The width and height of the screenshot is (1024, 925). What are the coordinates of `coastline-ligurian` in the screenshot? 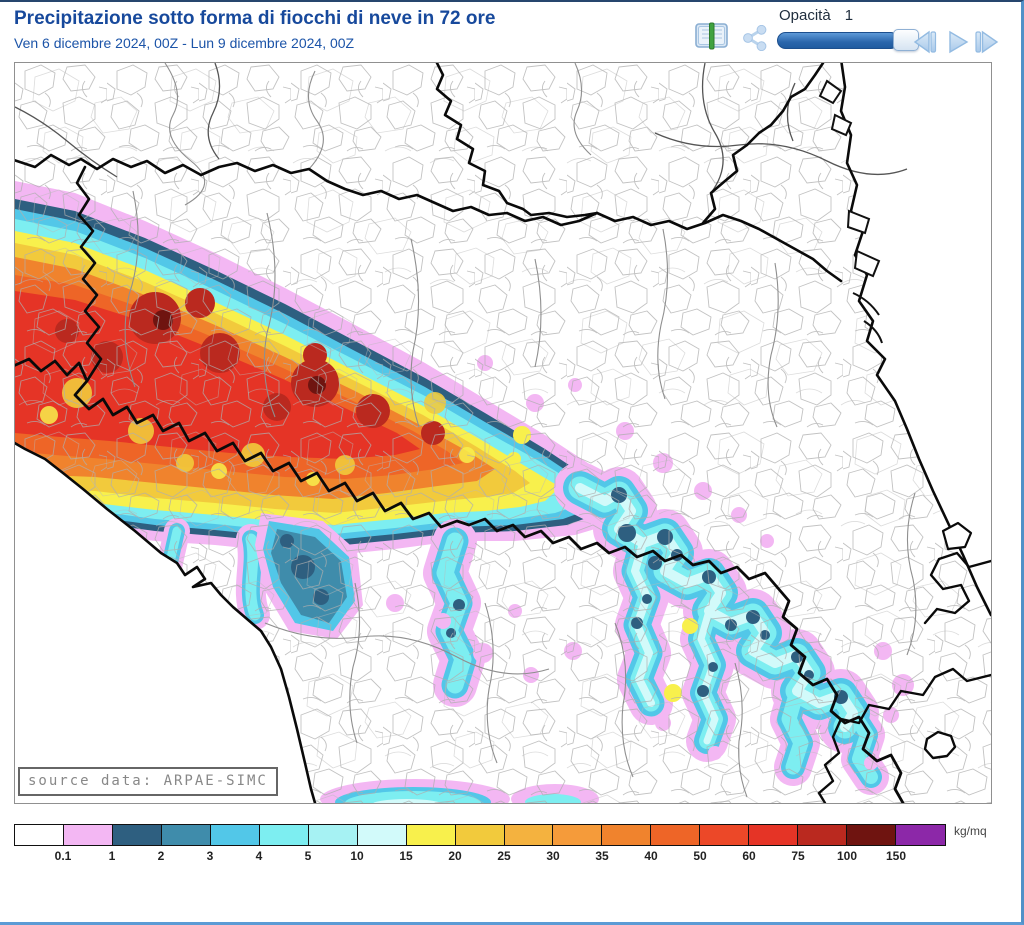 It's located at (163, 622).